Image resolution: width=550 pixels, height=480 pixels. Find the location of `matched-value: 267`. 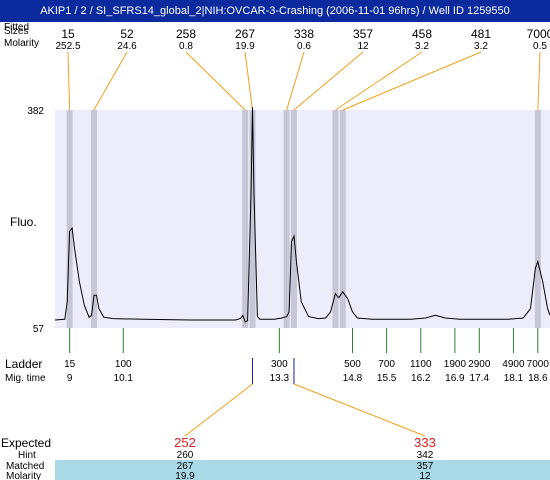

matched-value: 267 is located at coordinates (185, 466).